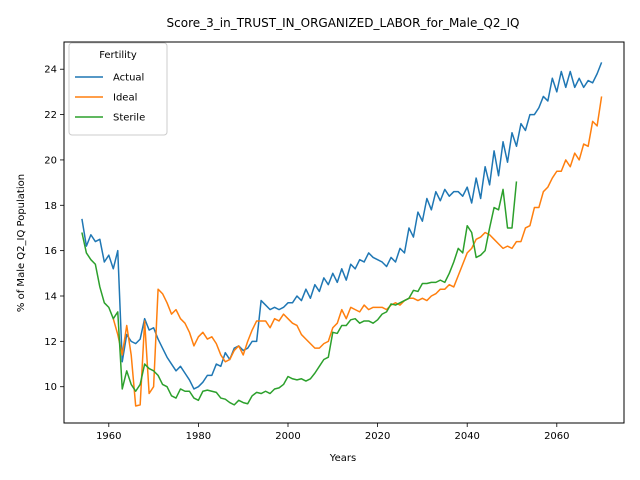  Describe the element at coordinates (50, 251) in the screenshot. I see `y-tick-label: 16` at that location.